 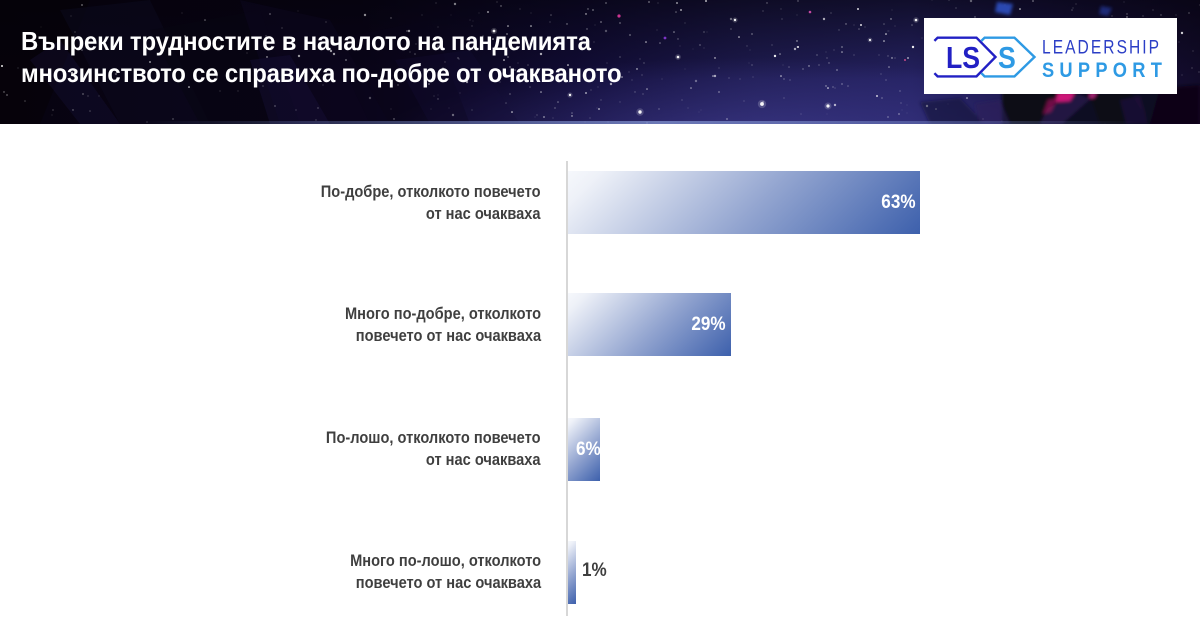 What do you see at coordinates (1104, 70) in the screenshot?
I see `svg-text: SUPPORT` at bounding box center [1104, 70].